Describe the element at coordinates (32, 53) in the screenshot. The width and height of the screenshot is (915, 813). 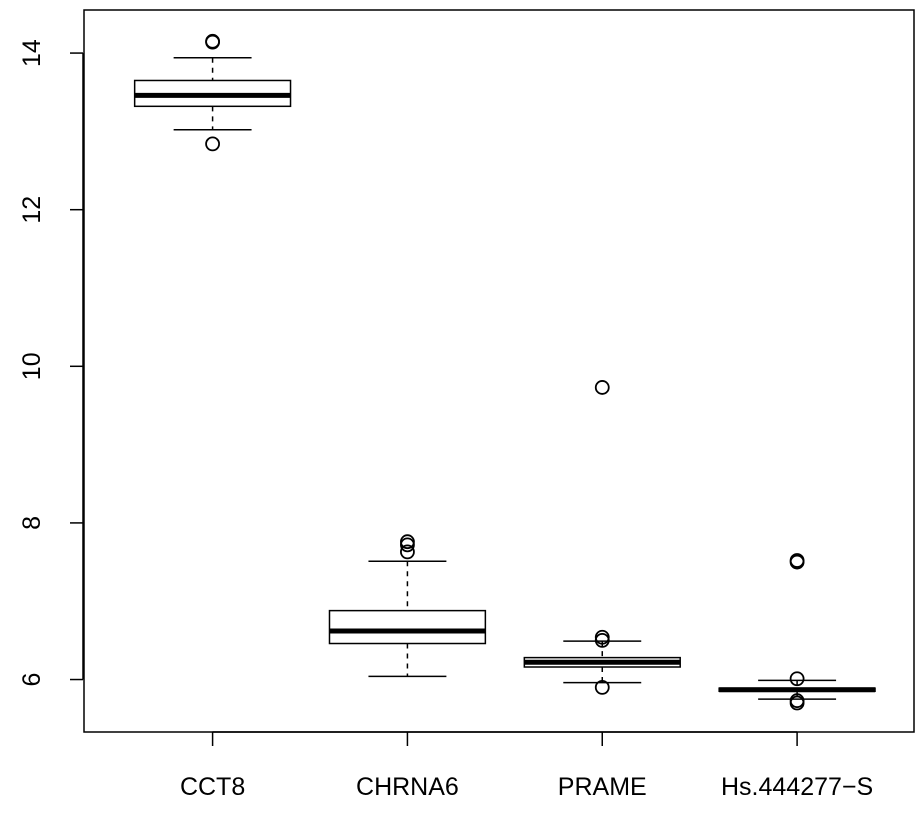
I see `y-tick-label: 14` at that location.